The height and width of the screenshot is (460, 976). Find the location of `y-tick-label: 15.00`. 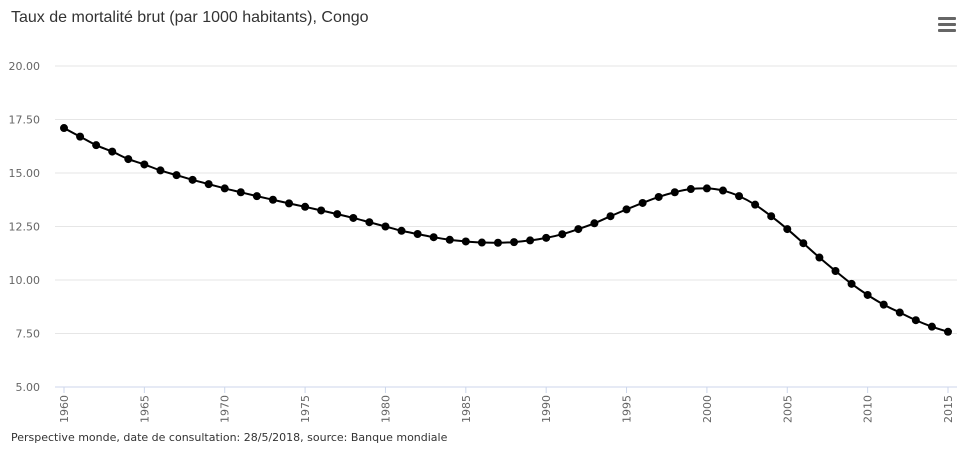

y-tick-label: 15.00 is located at coordinates (25, 173).